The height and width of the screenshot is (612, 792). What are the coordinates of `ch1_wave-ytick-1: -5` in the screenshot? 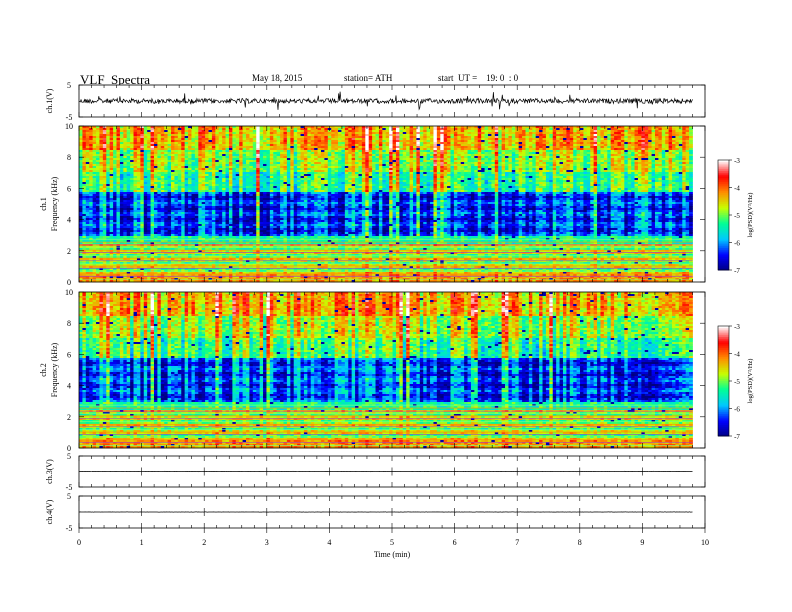 It's located at (69, 117).